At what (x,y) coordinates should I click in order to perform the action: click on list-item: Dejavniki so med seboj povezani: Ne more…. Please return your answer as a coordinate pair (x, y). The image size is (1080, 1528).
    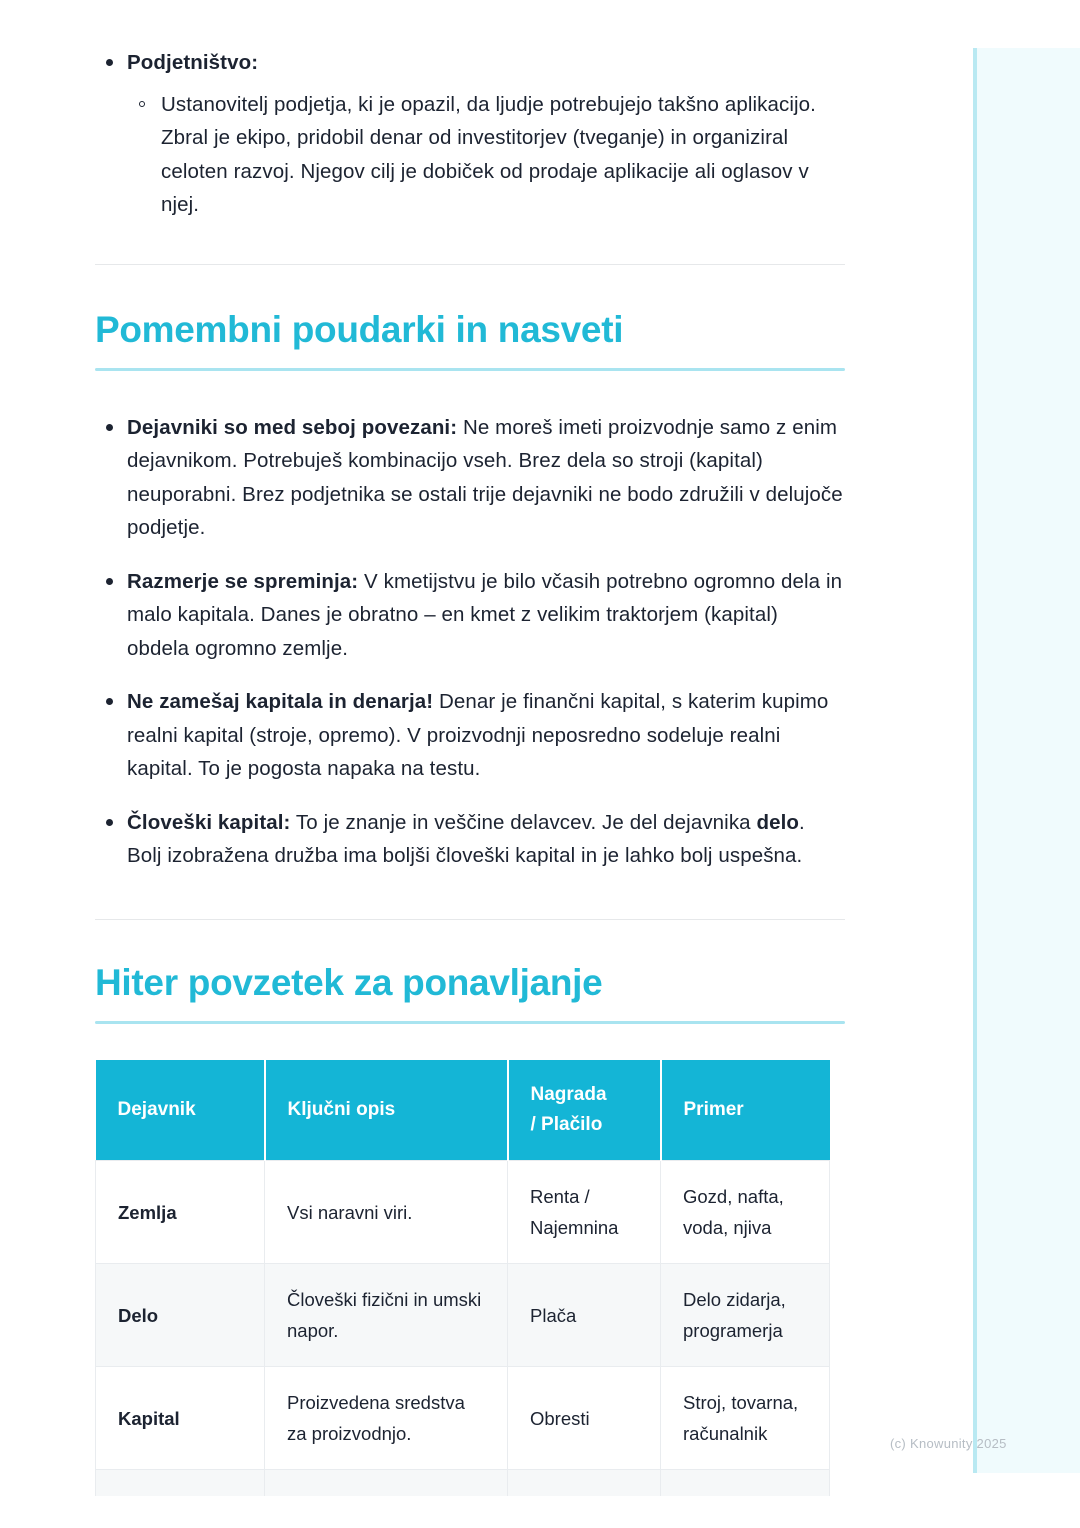
    Looking at the image, I should click on (470, 478).